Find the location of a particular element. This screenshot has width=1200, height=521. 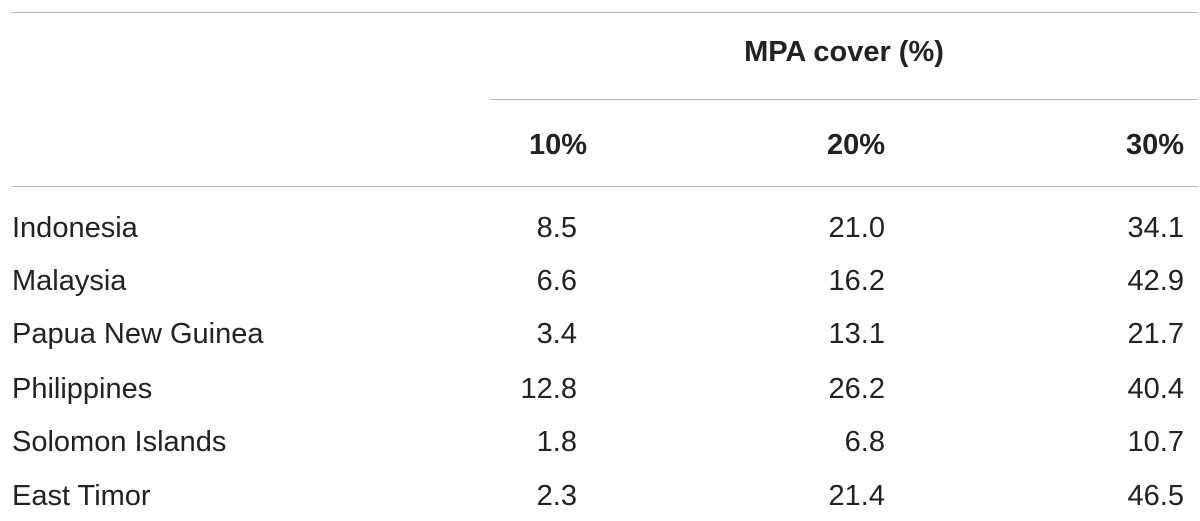

cell-indonesia-30: 34.1 is located at coordinates (1155, 228).